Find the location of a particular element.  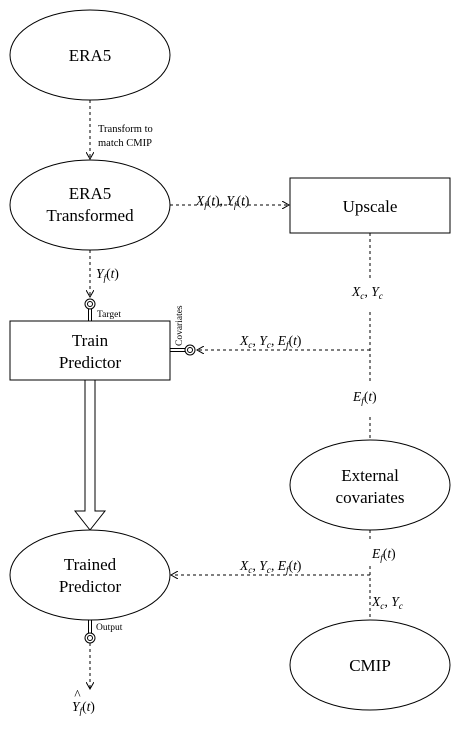

xc-yc-lower-label: Xc, Yc is located at coordinates (387, 603).